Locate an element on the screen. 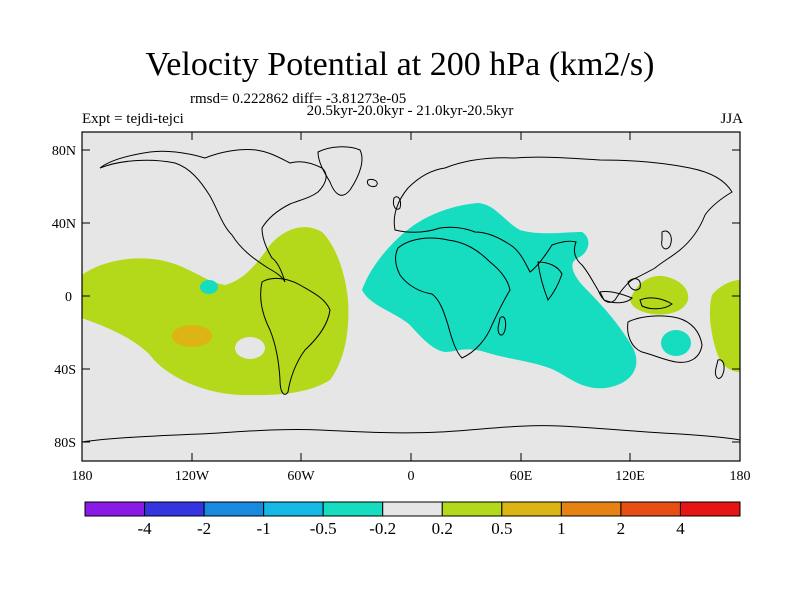 The image size is (800, 600). lat-label-40n: 40N is located at coordinates (64, 224).